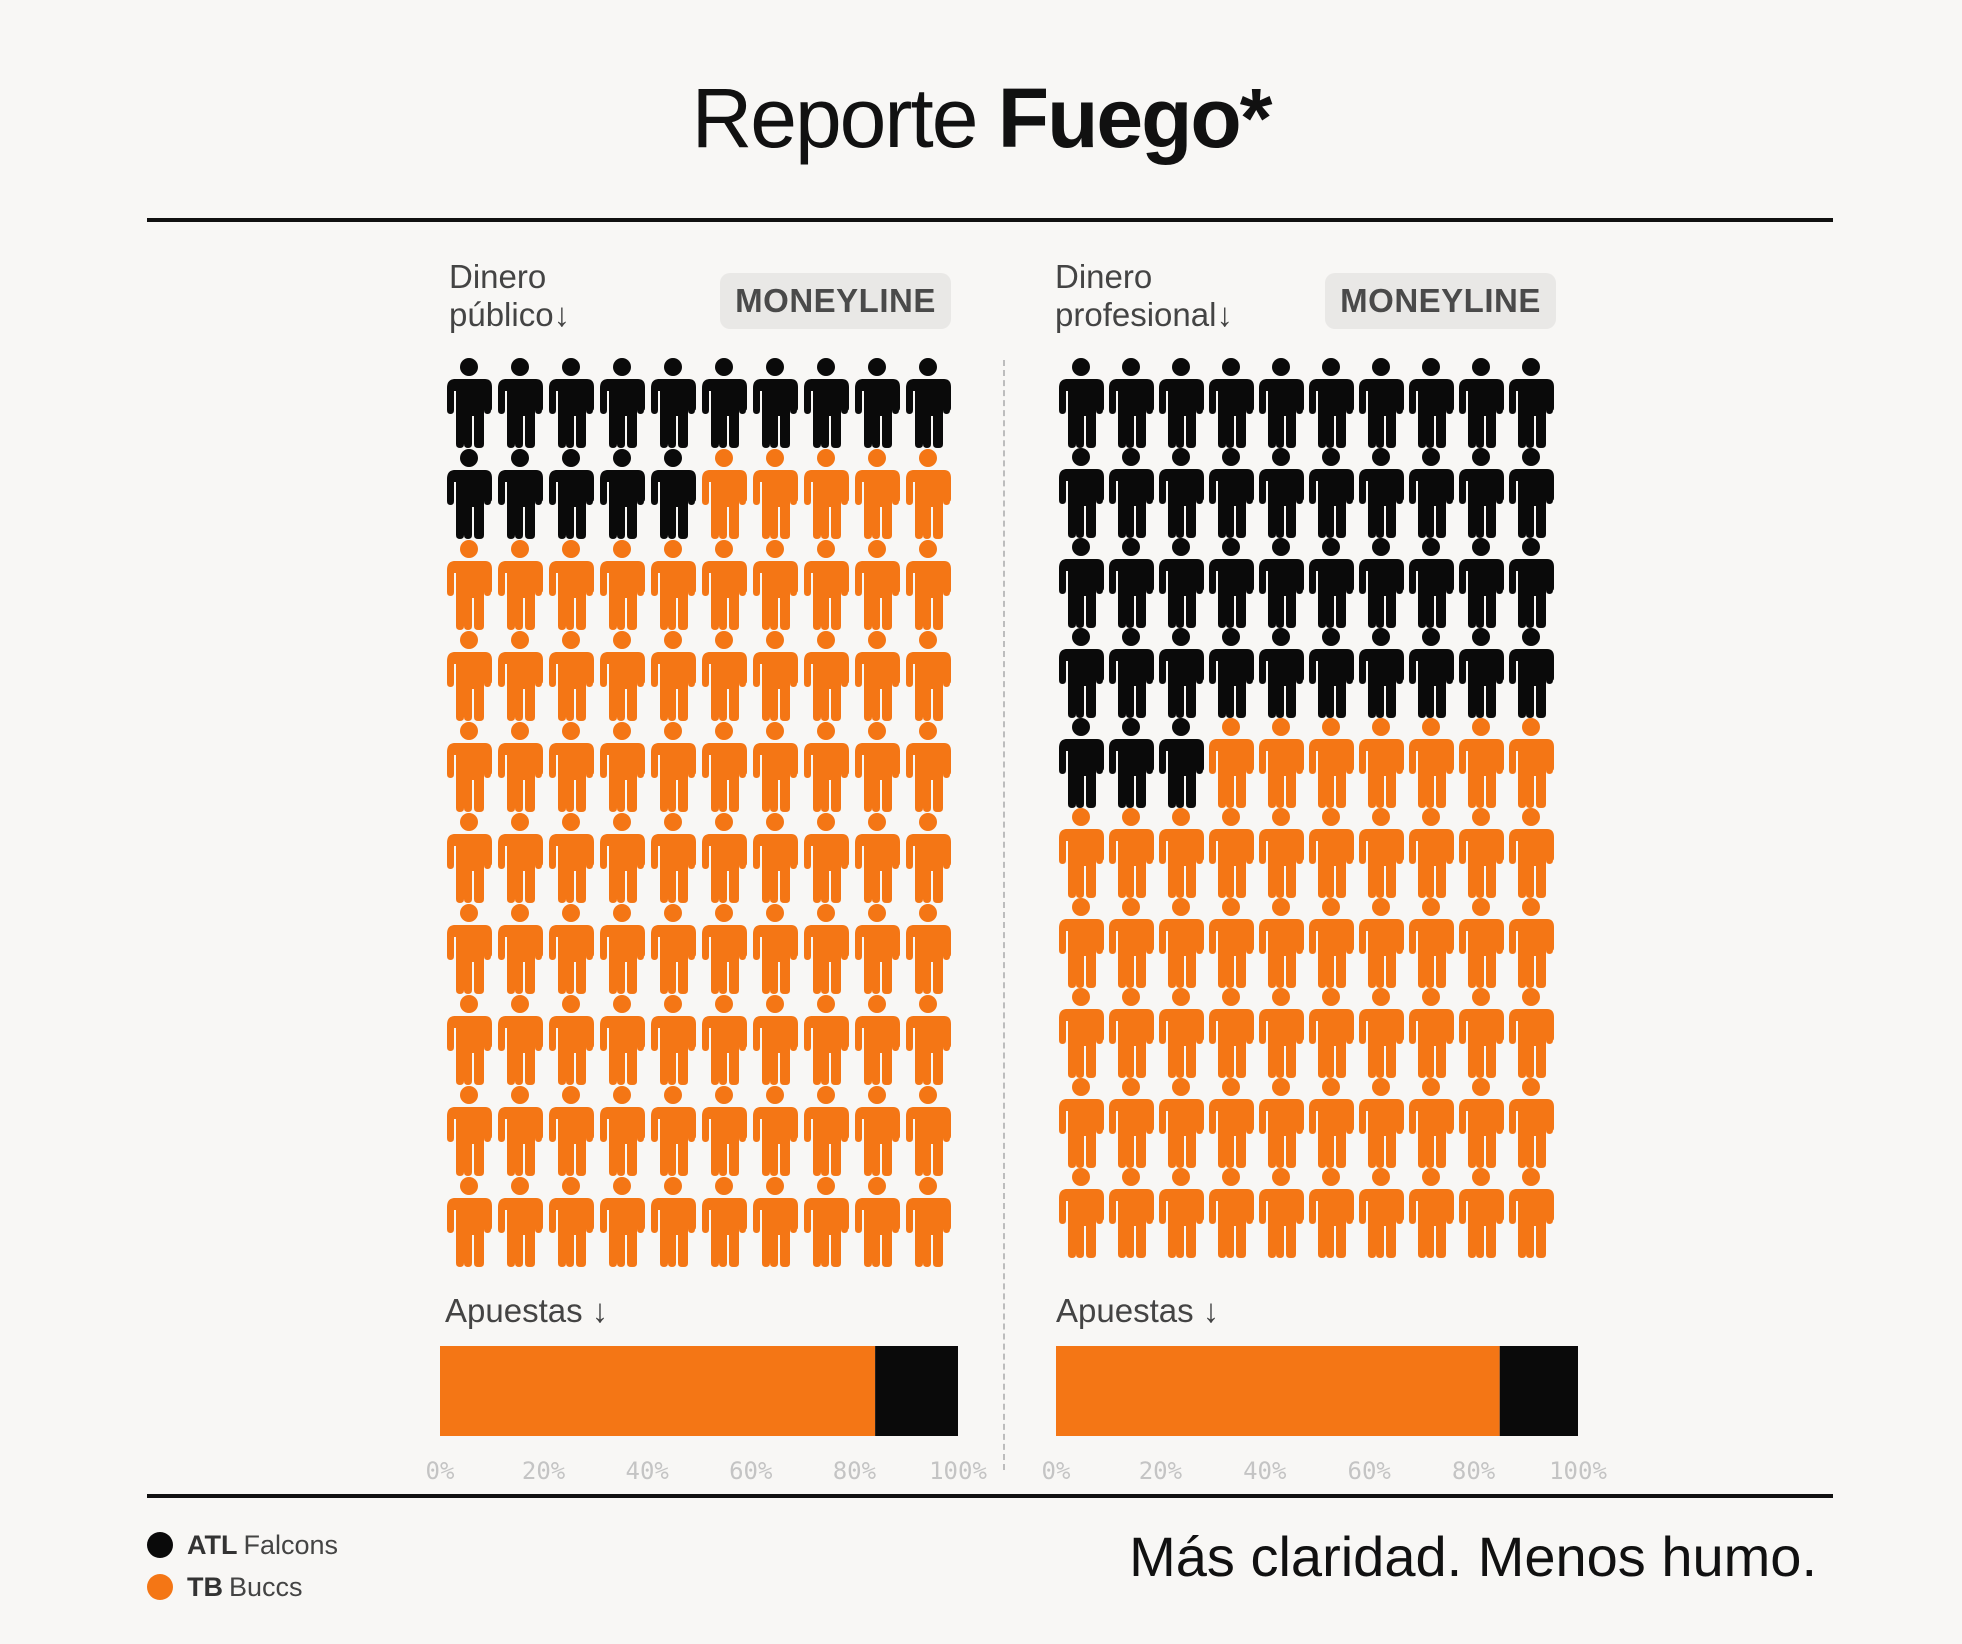 Image resolution: width=1962 pixels, height=1644 pixels. Describe the element at coordinates (562, 314) in the screenshot. I see `down-arrow-icon: ↓` at that location.